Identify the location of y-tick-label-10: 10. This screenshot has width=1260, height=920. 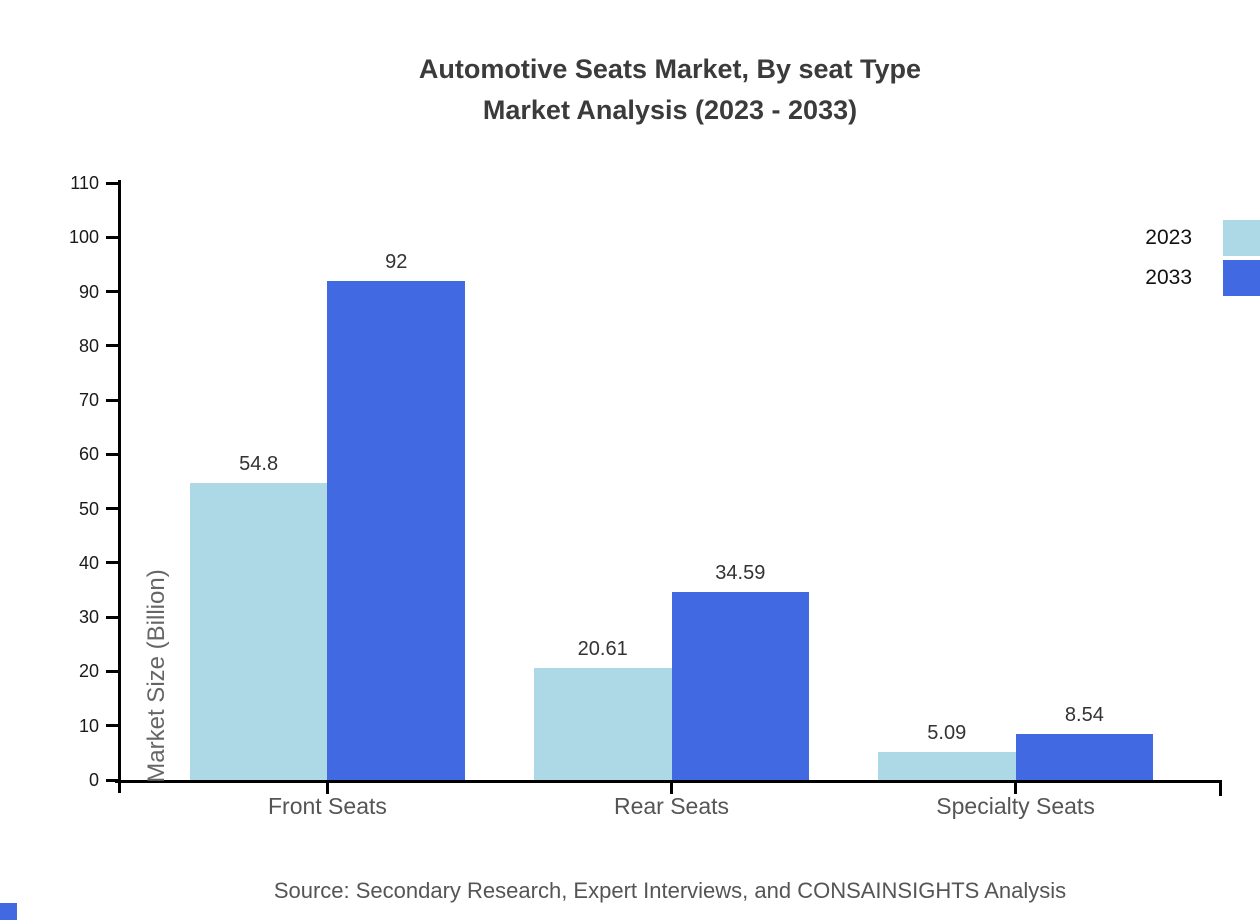
(88, 725).